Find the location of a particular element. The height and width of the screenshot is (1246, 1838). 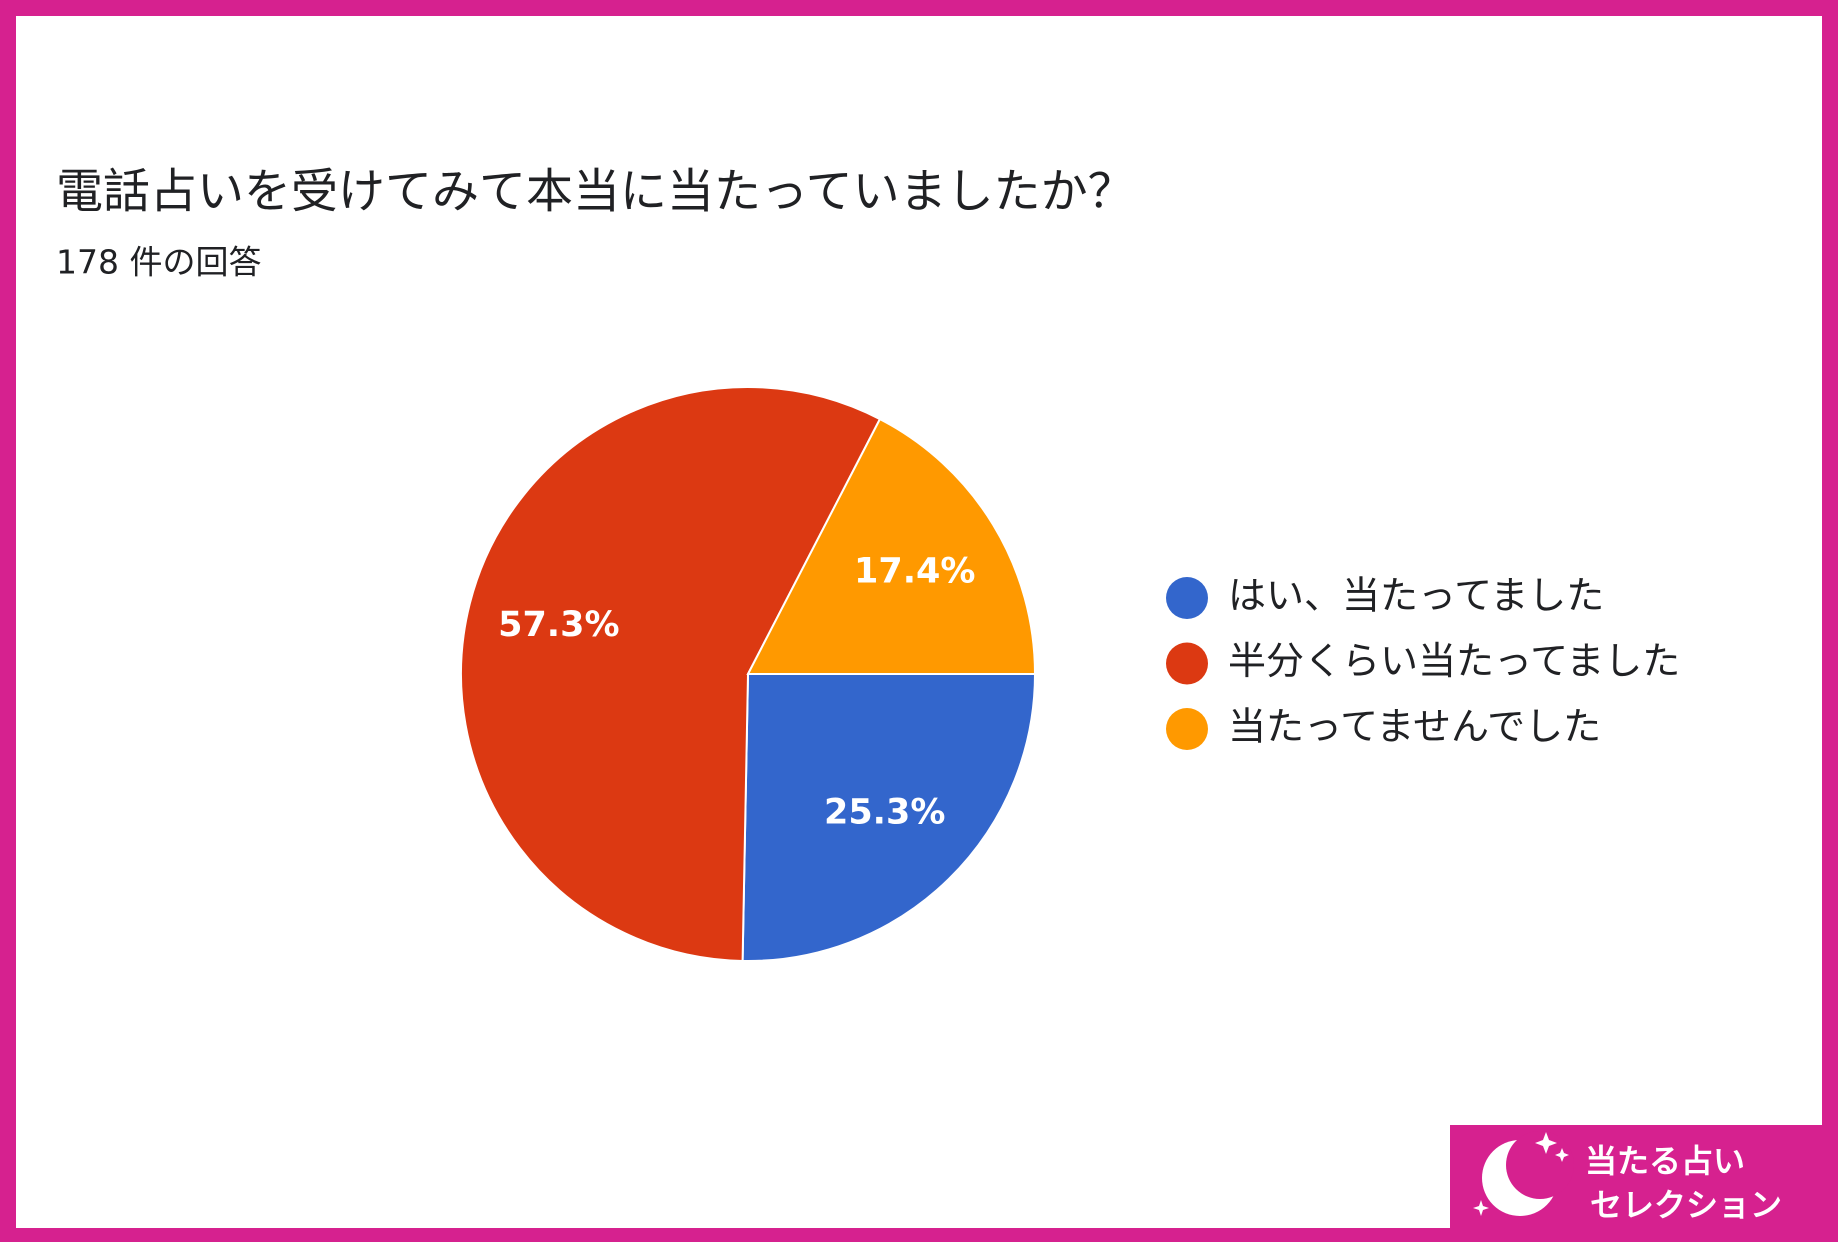

logo-text: セレクション is located at coordinates (1686, 1205).